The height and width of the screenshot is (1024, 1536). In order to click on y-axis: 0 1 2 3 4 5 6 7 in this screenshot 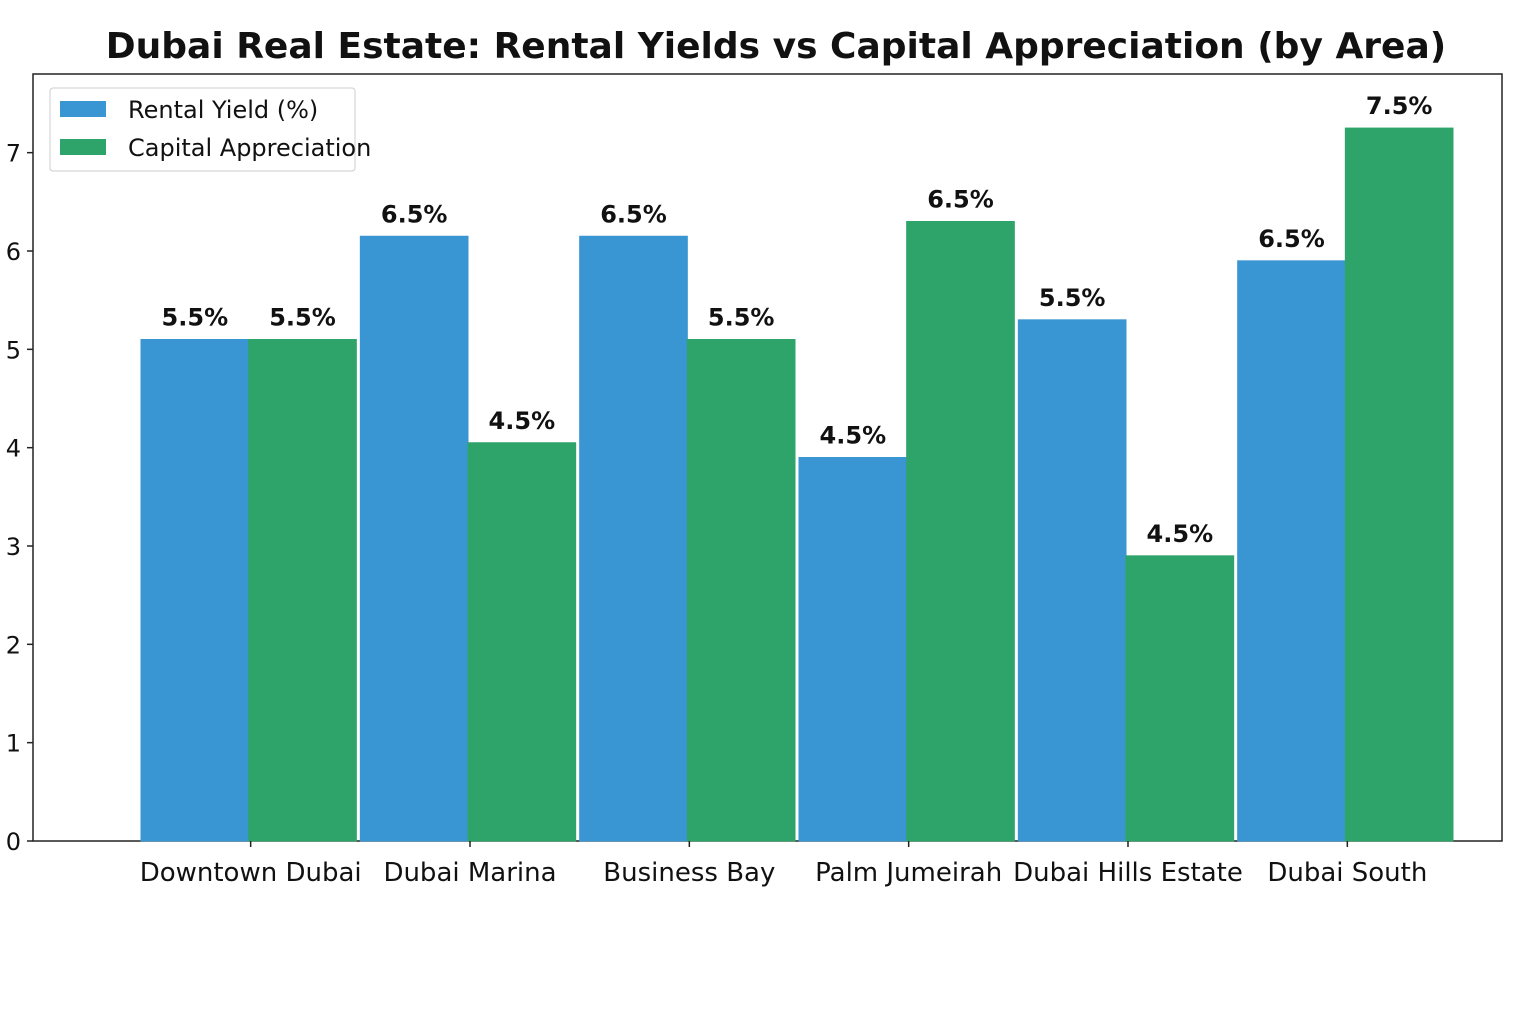, I will do `click(19, 498)`.